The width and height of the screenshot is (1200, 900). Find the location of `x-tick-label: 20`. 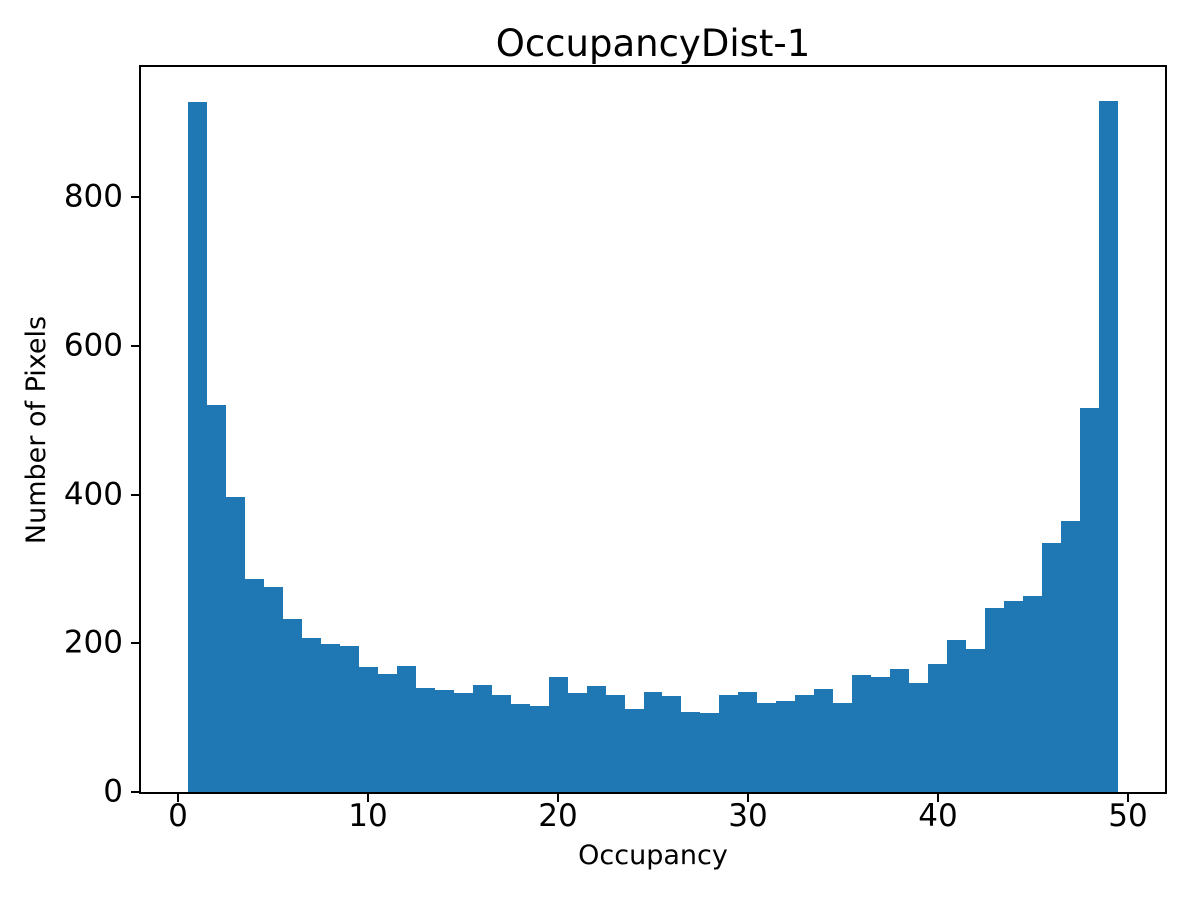

x-tick-label: 20 is located at coordinates (558, 816).